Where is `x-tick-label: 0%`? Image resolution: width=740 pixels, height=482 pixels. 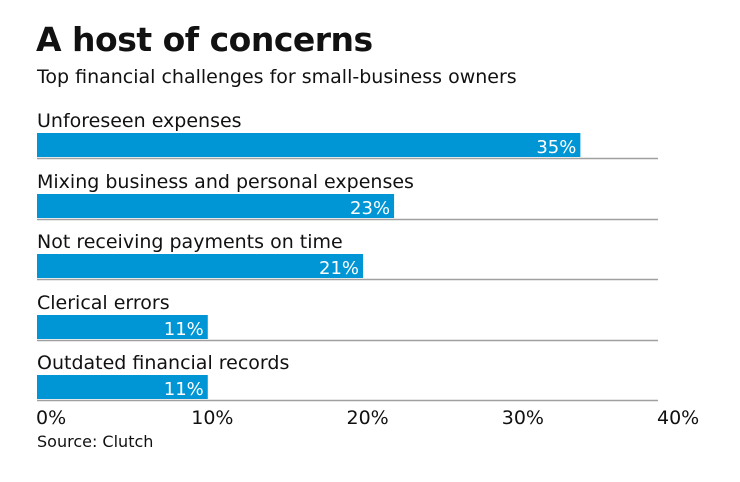
x-tick-label: 0% is located at coordinates (51, 418).